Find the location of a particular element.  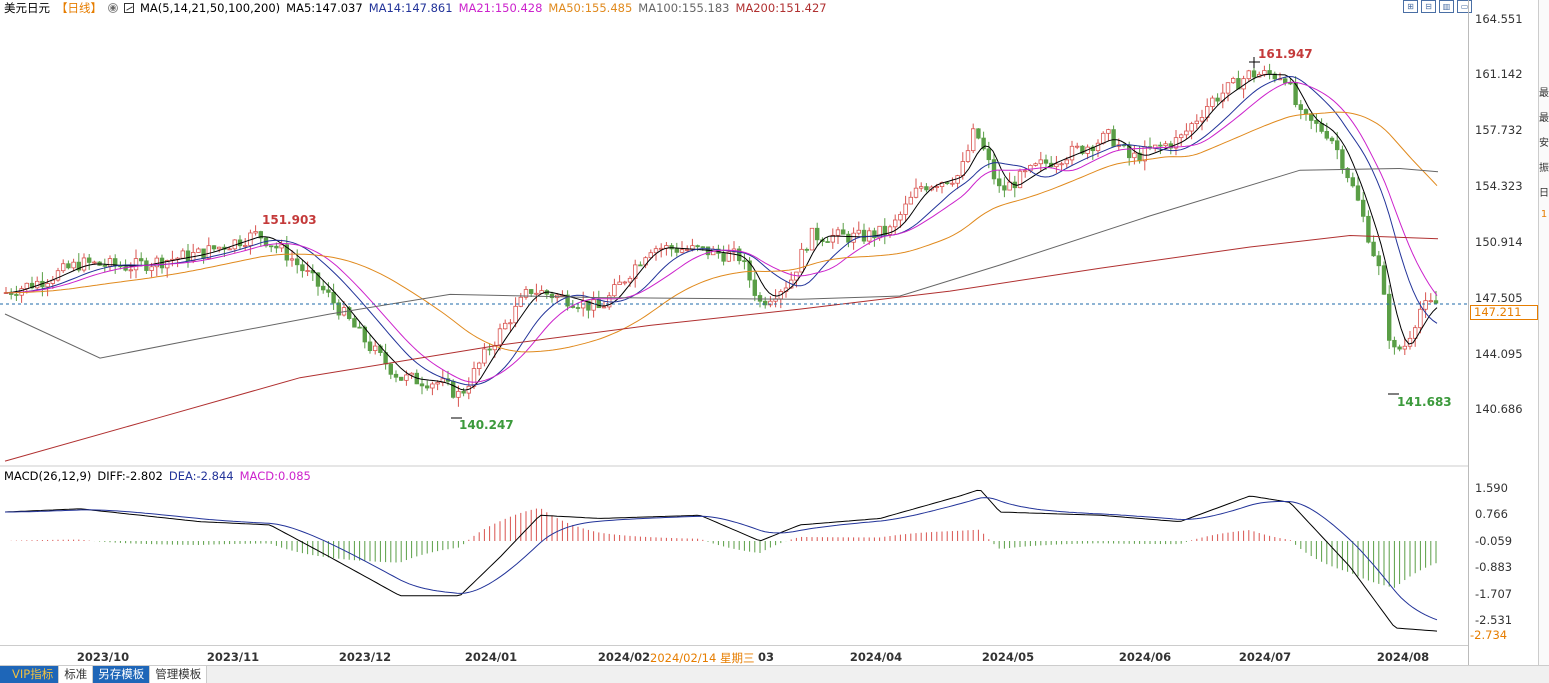

ma14-value: MA14:147.861 is located at coordinates (410, 8).